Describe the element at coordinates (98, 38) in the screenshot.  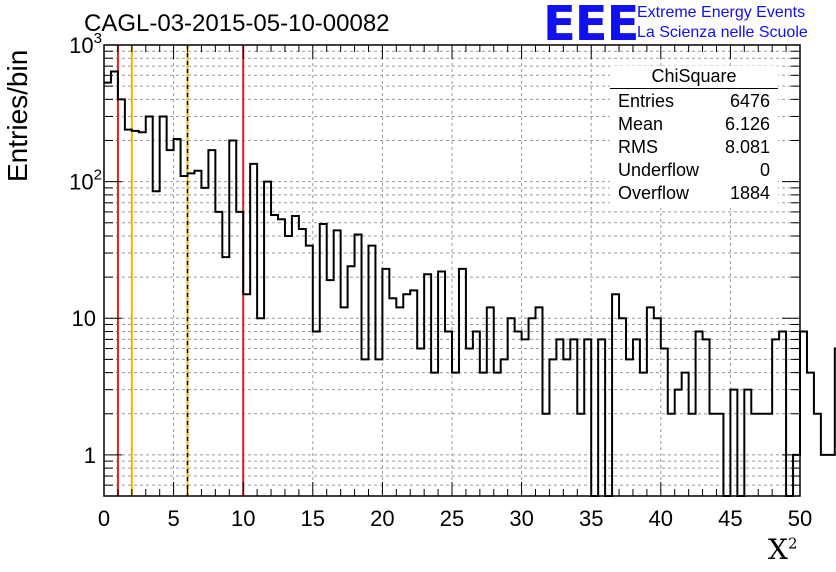
I see `y-tick-label-sup: 3` at that location.